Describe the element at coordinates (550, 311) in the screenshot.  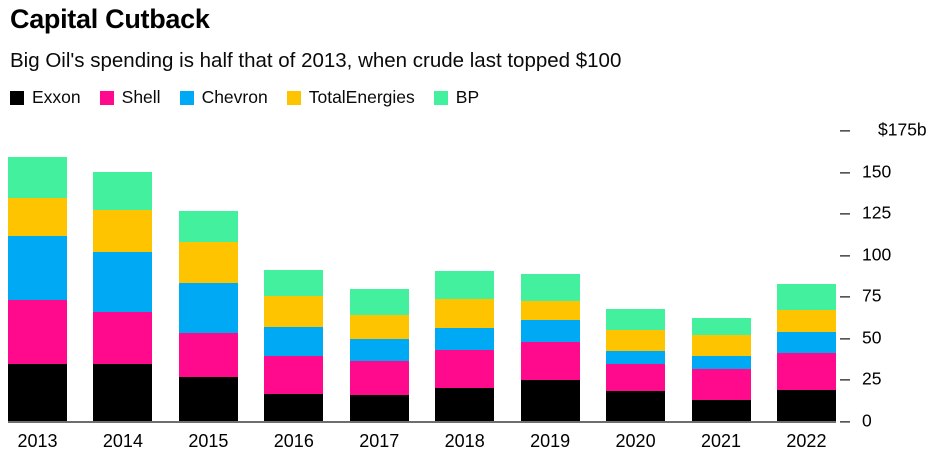
I see `bar-segment-totalenergies-2019` at that location.